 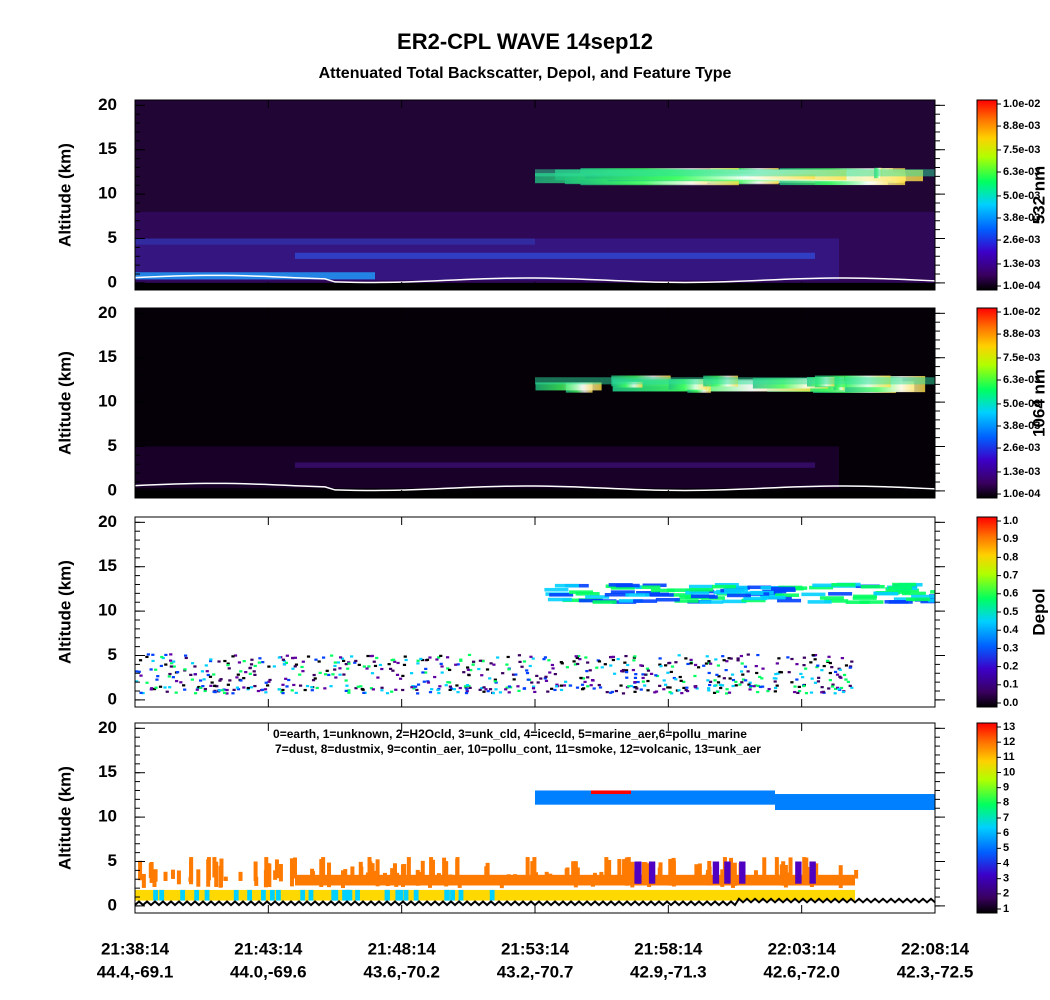 What do you see at coordinates (1011, 630) in the screenshot?
I see `colorbar-tick-label: 0.4` at bounding box center [1011, 630].